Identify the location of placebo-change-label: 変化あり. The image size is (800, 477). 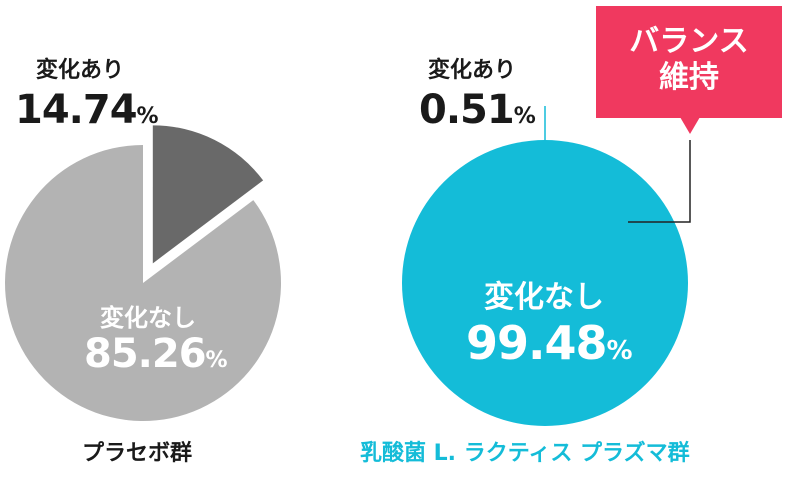
(80, 70).